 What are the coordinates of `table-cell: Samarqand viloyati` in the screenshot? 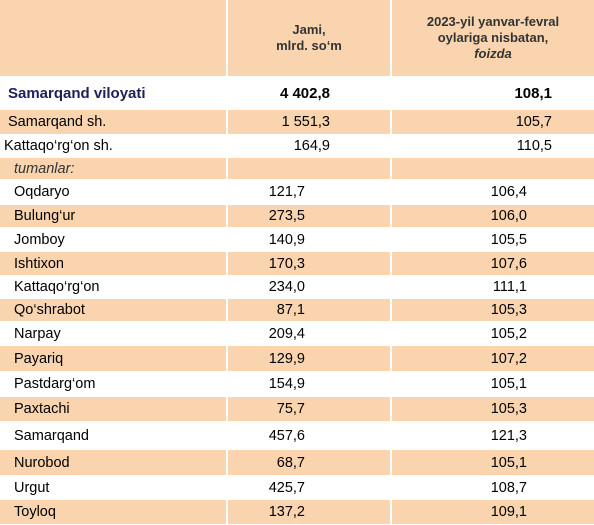 It's located at (114, 93).